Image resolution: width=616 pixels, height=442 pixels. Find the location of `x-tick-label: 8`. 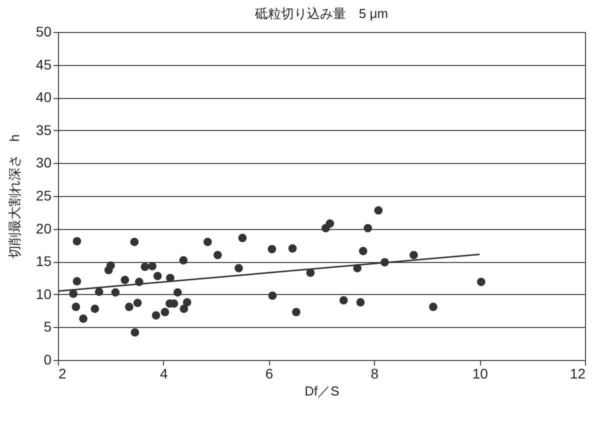

x-tick-label: 8 is located at coordinates (374, 374).